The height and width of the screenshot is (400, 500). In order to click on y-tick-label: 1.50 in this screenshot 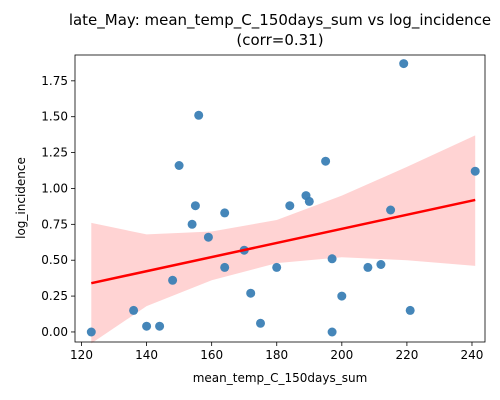, I will do `click(54, 117)`.